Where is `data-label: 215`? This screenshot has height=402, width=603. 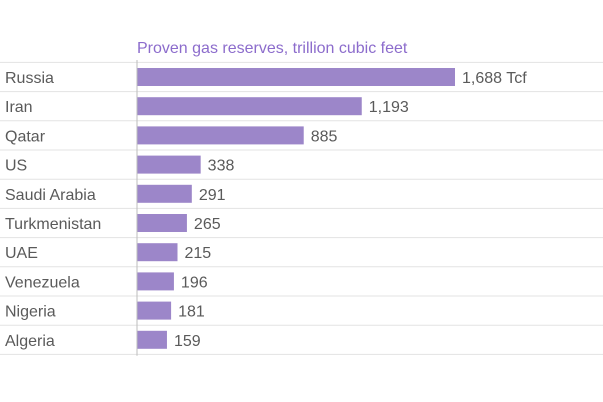 data-label: 215 is located at coordinates (198, 253).